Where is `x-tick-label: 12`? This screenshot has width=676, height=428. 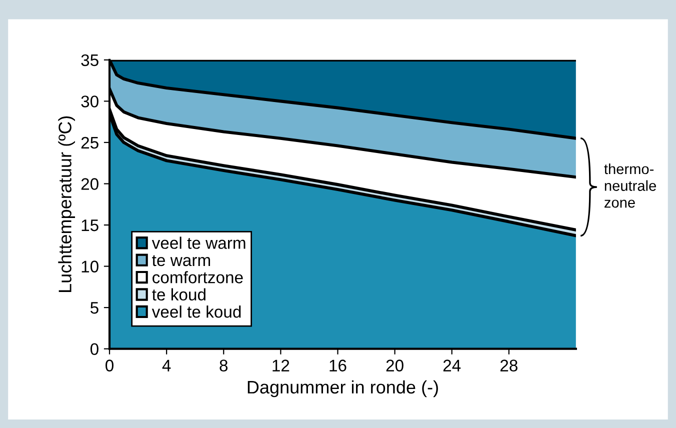 x-tick-label: 12 is located at coordinates (281, 366).